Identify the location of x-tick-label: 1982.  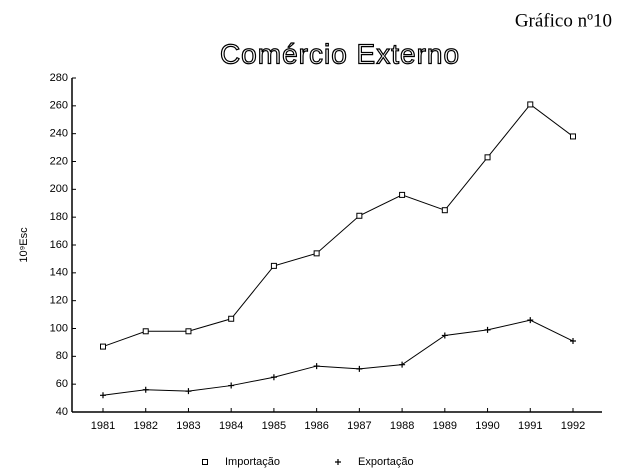
(145, 426).